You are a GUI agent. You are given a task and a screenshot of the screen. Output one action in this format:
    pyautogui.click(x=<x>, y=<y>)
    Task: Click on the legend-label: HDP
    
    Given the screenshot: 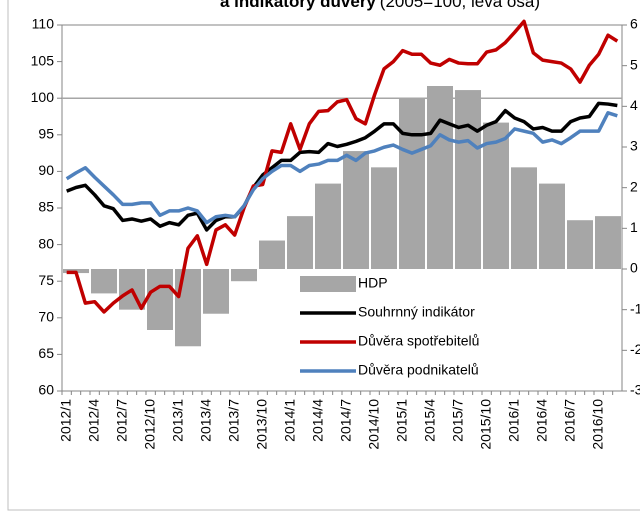 What is the action you would take?
    pyautogui.click(x=373, y=283)
    